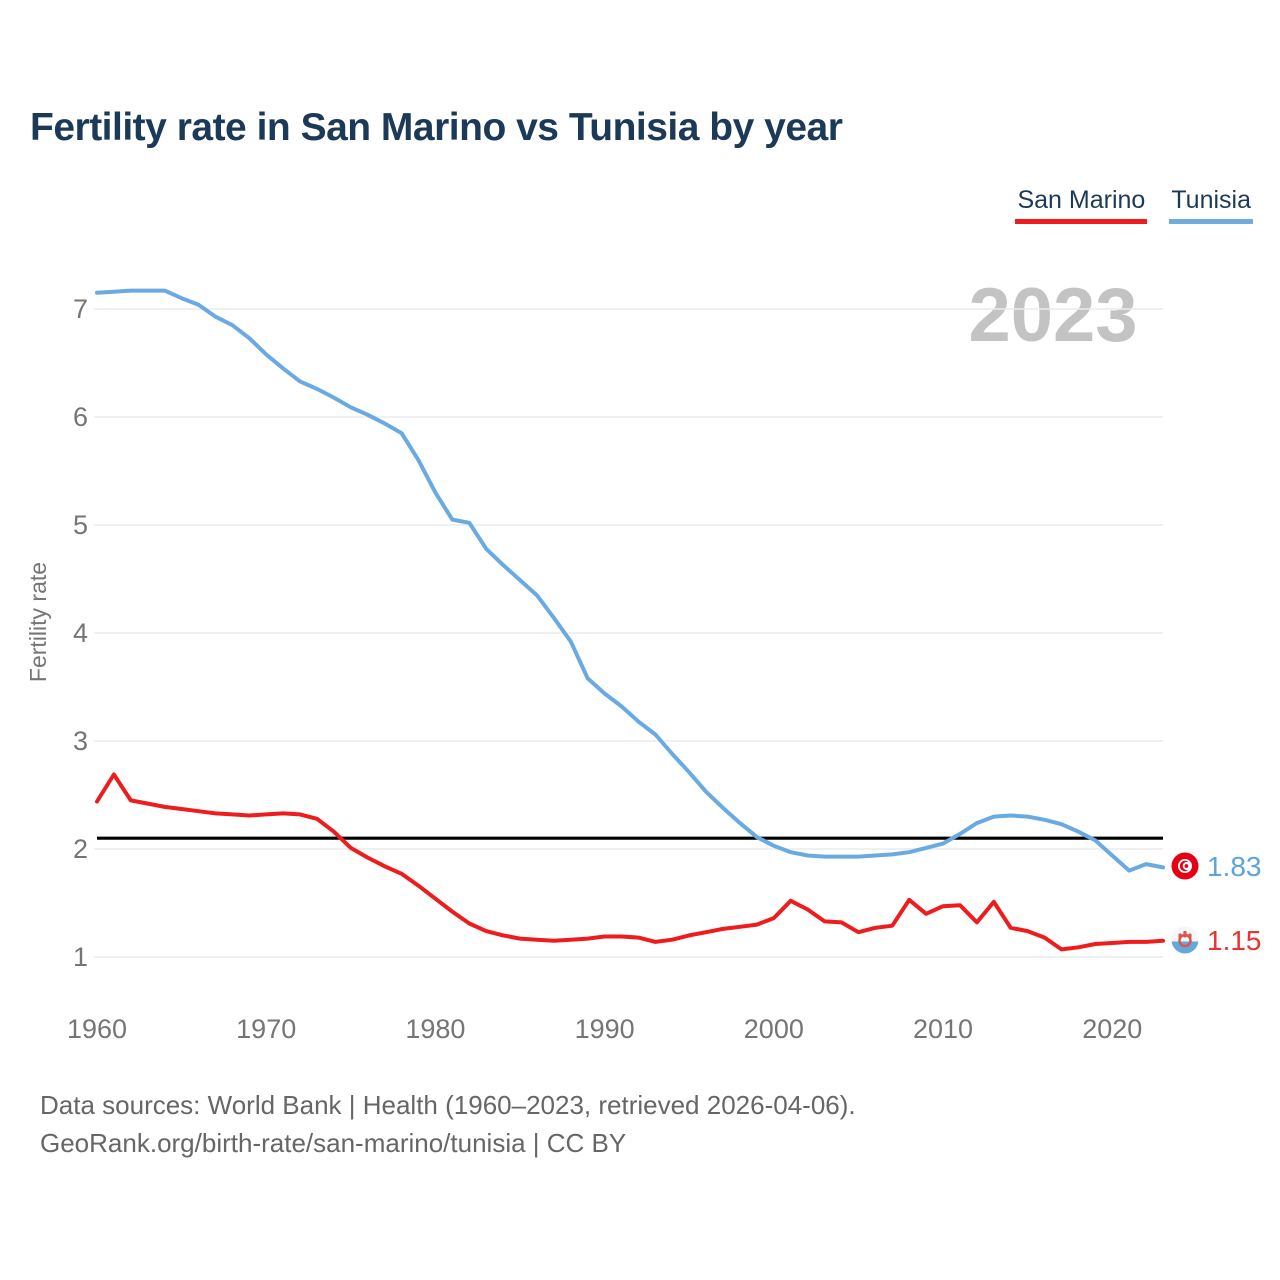 The height and width of the screenshot is (1280, 1280). I want to click on y-tick-label: 4, so click(80, 633).